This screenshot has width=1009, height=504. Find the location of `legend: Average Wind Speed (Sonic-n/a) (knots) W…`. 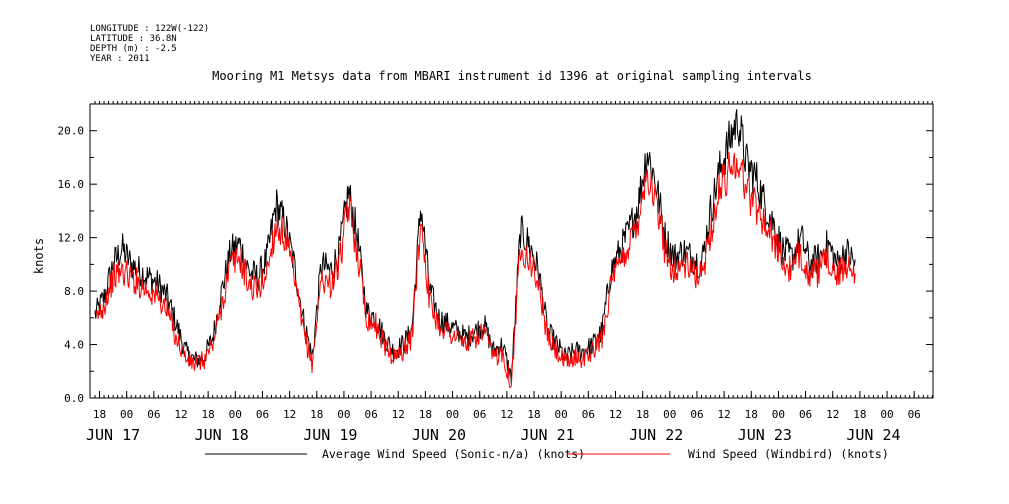

legend: Average Wind Speed (Sonic-n/a) (knots) W… is located at coordinates (547, 454).